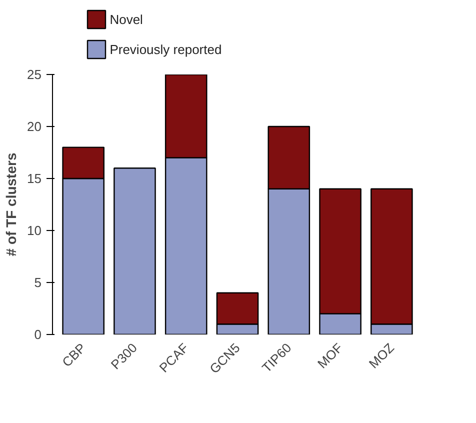 The height and width of the screenshot is (423, 476). What do you see at coordinates (127, 19) in the screenshot?
I see `legend-label: Novel` at bounding box center [127, 19].